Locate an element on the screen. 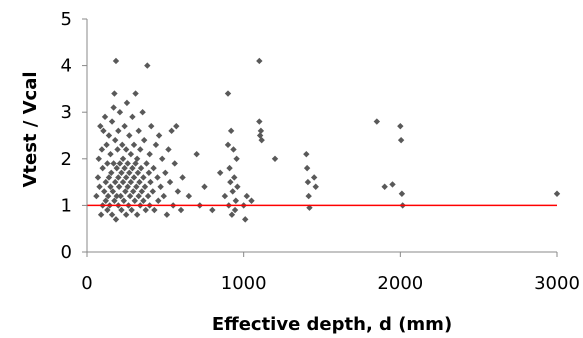 This screenshot has width=583, height=338. x-tick-label: 1000 is located at coordinates (244, 283).